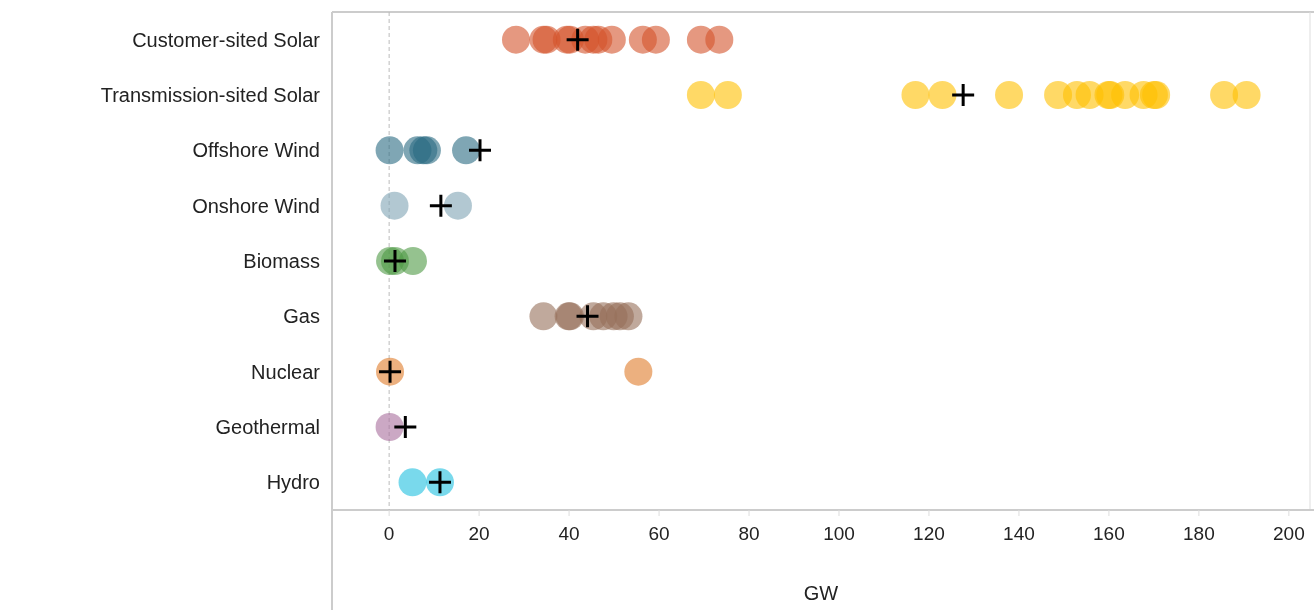 The image size is (1314, 610). What do you see at coordinates (389, 533) in the screenshot?
I see `x-tick-label: 0` at bounding box center [389, 533].